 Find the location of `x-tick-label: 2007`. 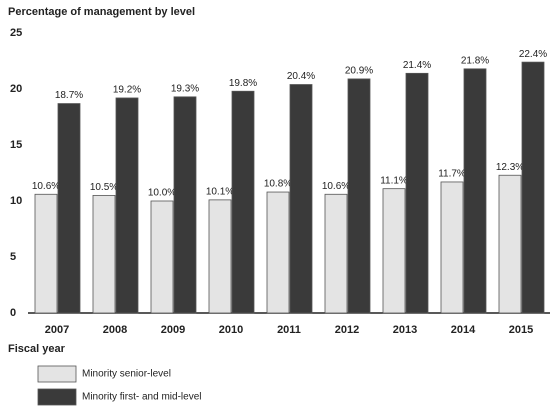

x-tick-label: 2007 is located at coordinates (57, 330).